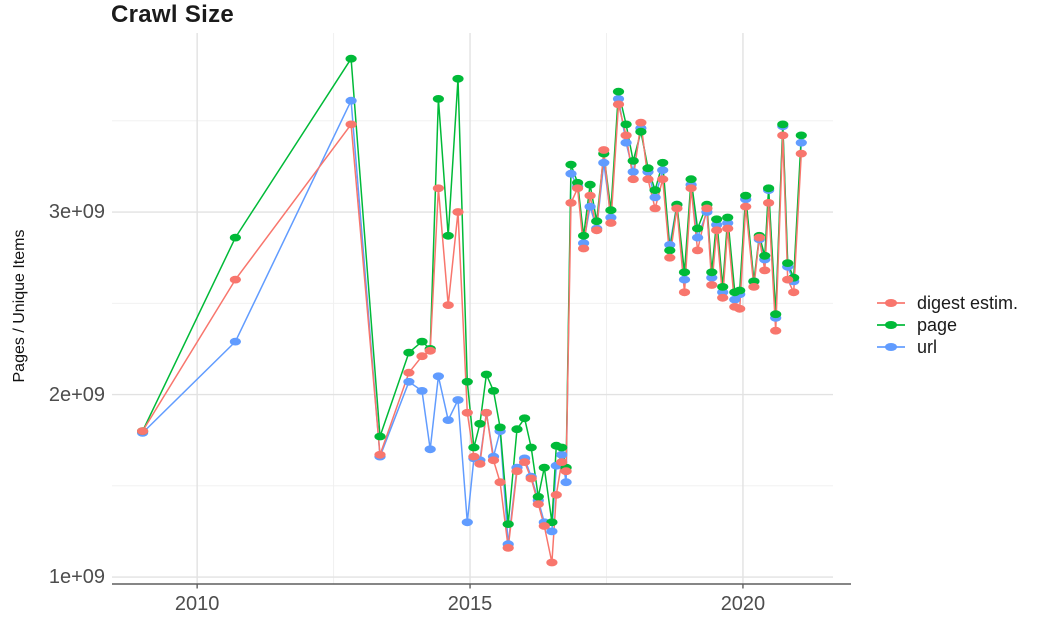 The image size is (1059, 639). Describe the element at coordinates (927, 346) in the screenshot. I see `legend-label-url: url` at that location.